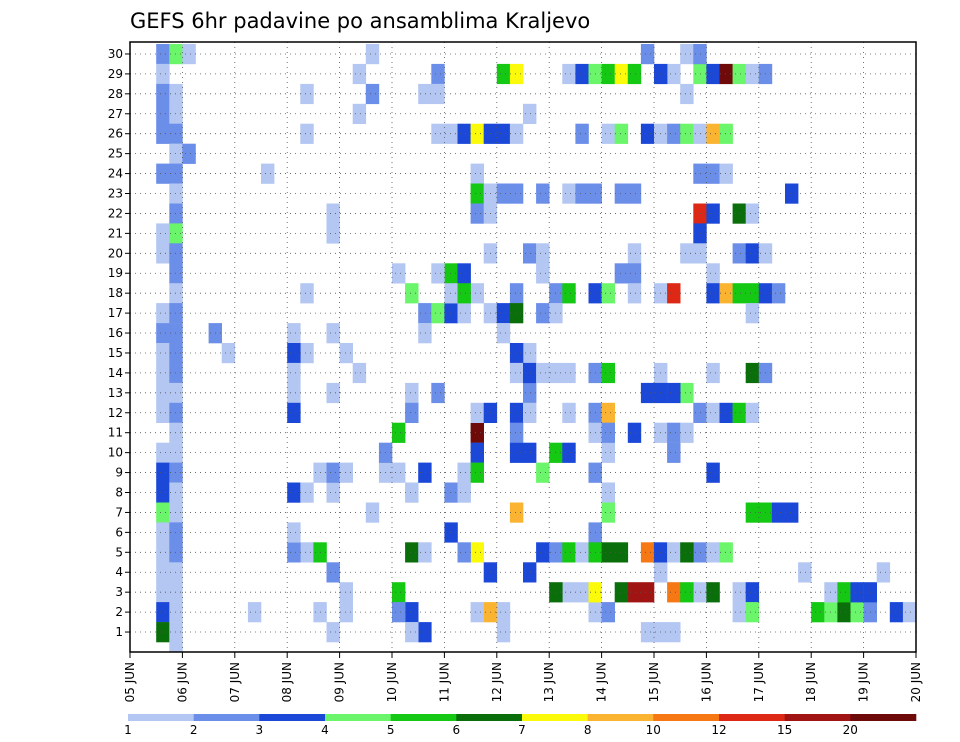 The height and width of the screenshot is (742, 960). What do you see at coordinates (864, 682) in the screenshot?
I see `x-tick-label: 19 JUN` at bounding box center [864, 682].